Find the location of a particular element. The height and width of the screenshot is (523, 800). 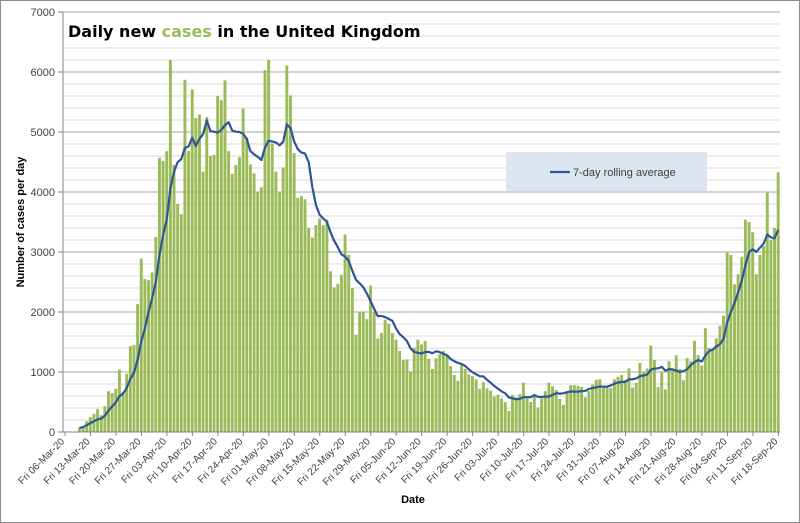

y-tick-label: 2000 is located at coordinates (43, 313).